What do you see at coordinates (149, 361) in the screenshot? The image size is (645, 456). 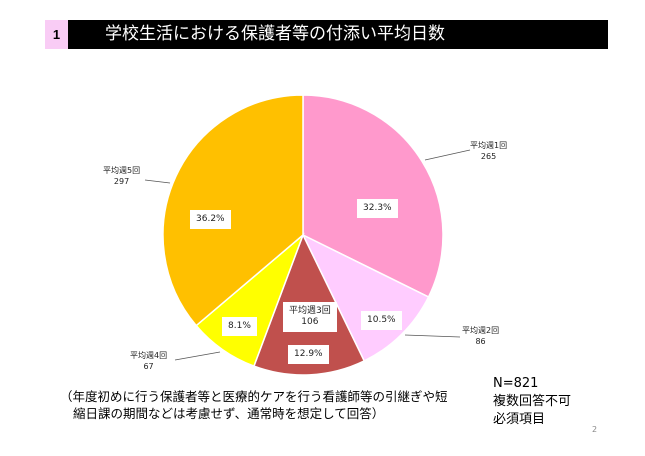 I see `slice-label-4: 平均週4回 67` at bounding box center [149, 361].